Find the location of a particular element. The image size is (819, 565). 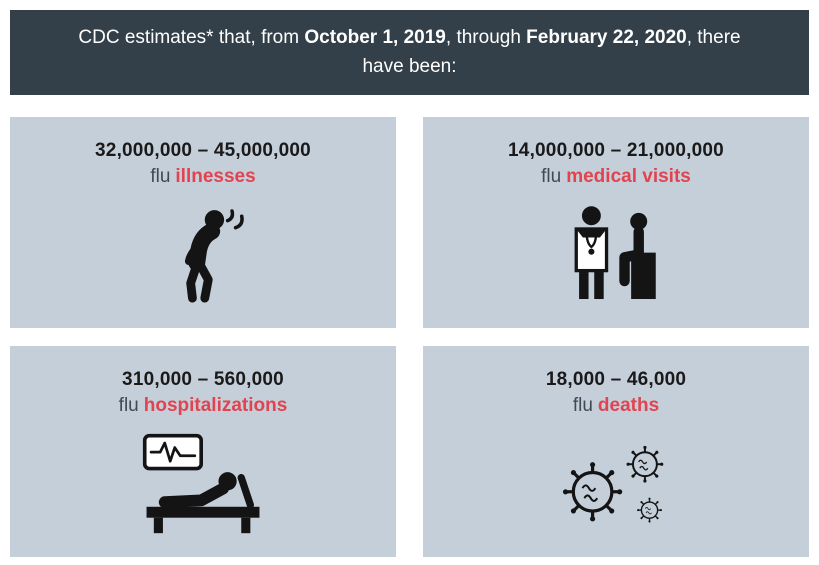

header-text-segment: , through is located at coordinates (486, 37).